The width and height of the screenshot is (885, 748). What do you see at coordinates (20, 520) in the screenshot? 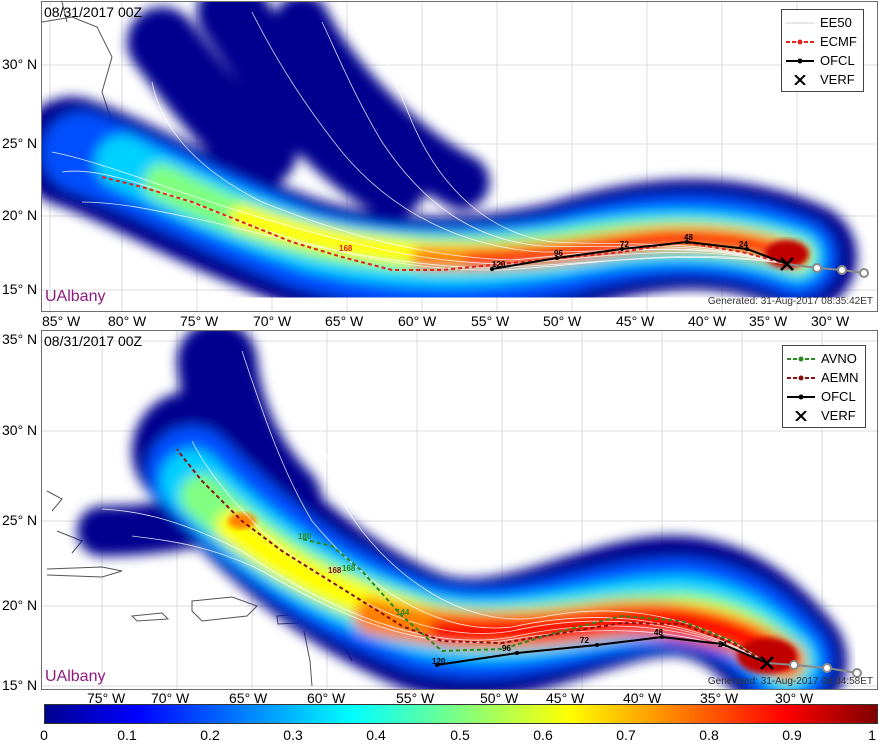
I see `y-tick: 25° N` at bounding box center [20, 520].